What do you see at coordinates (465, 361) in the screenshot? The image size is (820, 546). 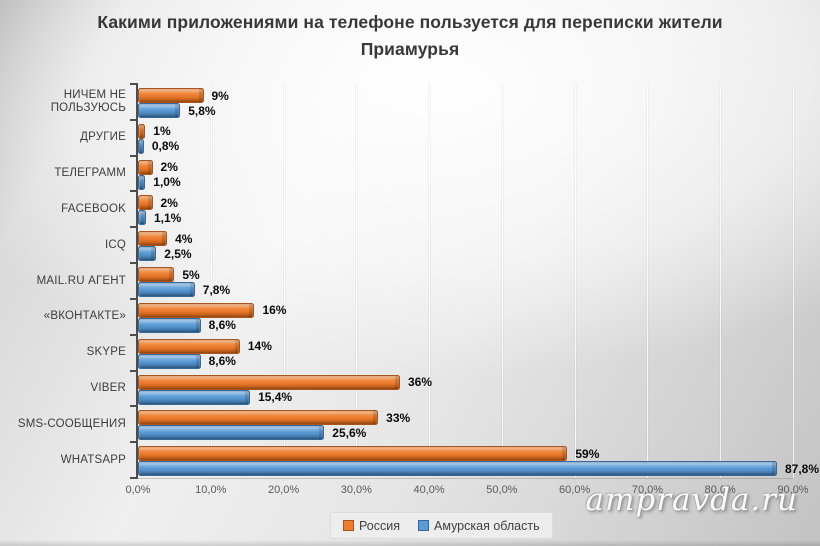 I see `bar-line: 8,6%` at bounding box center [465, 361].